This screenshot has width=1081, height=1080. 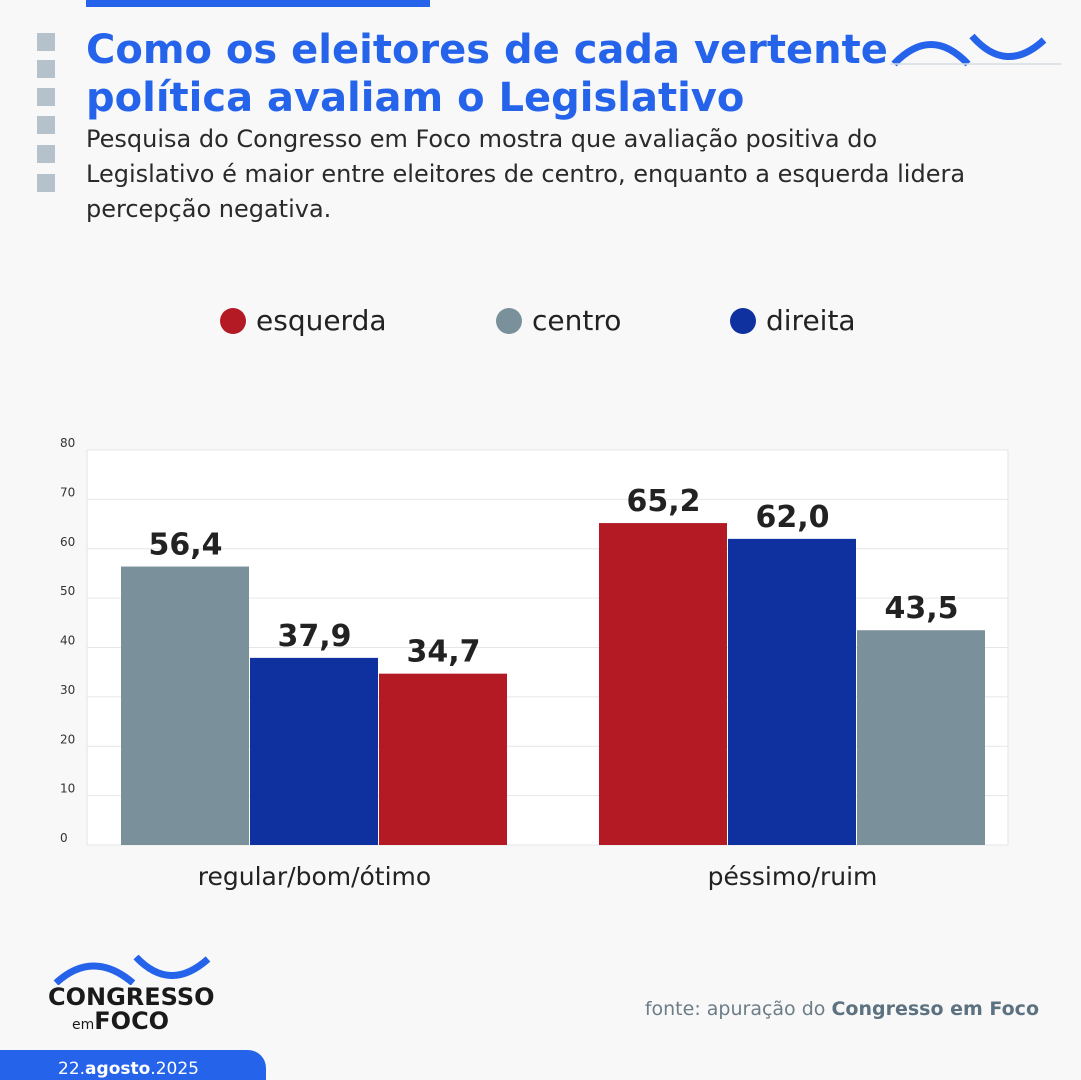 I want to click on x-category-label: péssimo/ruim, so click(x=793, y=876).